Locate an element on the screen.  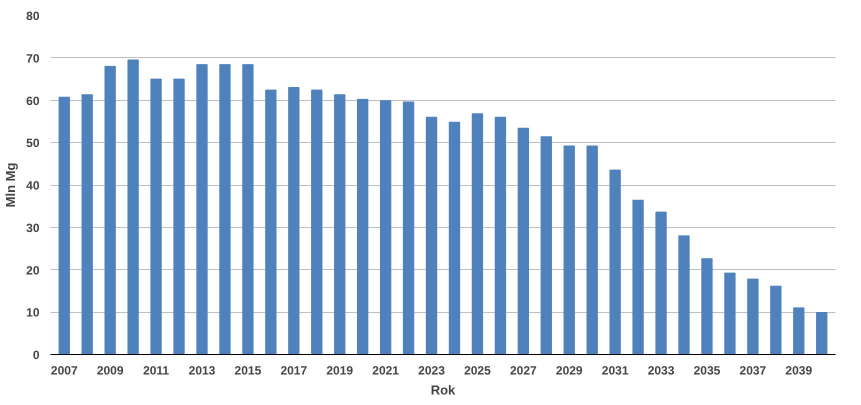
x-tick-label: 2015 is located at coordinates (248, 371).